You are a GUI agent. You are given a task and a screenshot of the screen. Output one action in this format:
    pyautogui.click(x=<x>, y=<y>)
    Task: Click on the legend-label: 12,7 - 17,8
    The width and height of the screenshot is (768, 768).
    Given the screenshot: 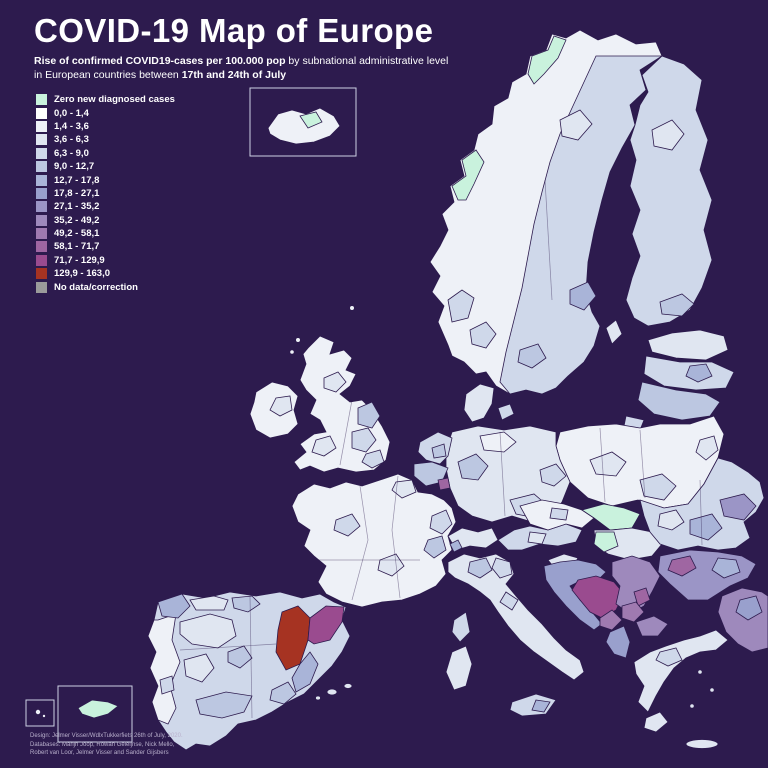 What is the action you would take?
    pyautogui.click(x=77, y=180)
    